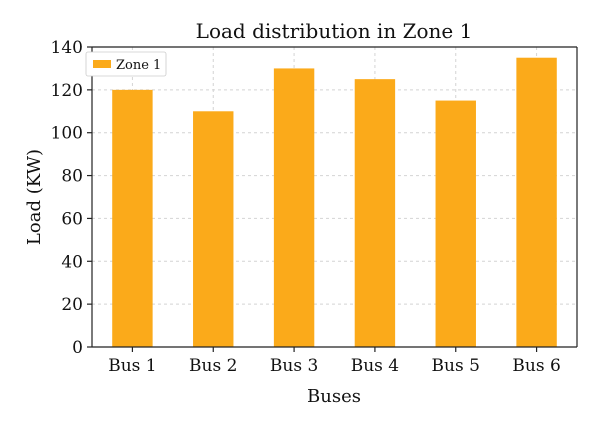 The image size is (600, 423). What do you see at coordinates (334, 396) in the screenshot?
I see `x-axis-label: Buses` at bounding box center [334, 396].